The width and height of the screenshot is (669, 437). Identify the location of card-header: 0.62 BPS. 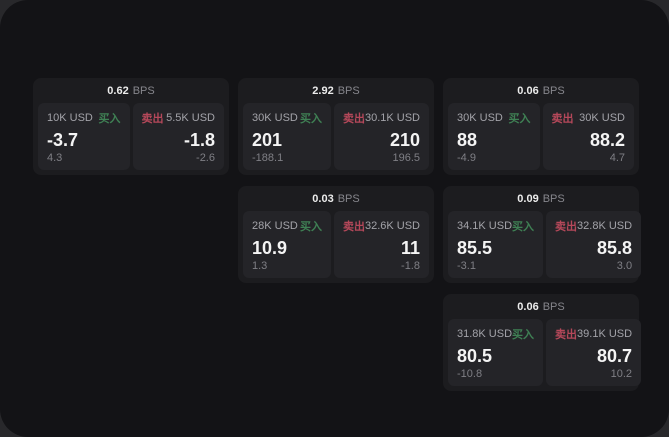
(131, 90).